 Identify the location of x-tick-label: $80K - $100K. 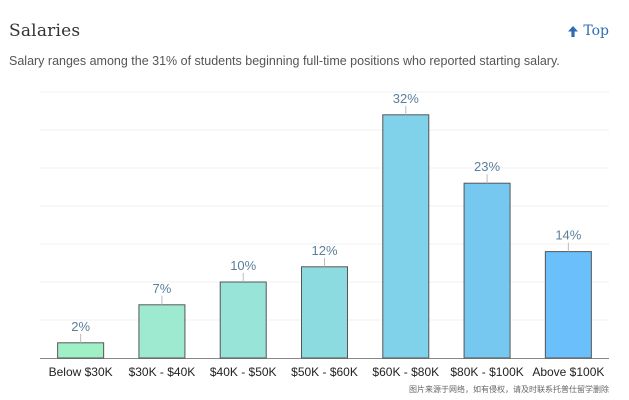
(486, 372).